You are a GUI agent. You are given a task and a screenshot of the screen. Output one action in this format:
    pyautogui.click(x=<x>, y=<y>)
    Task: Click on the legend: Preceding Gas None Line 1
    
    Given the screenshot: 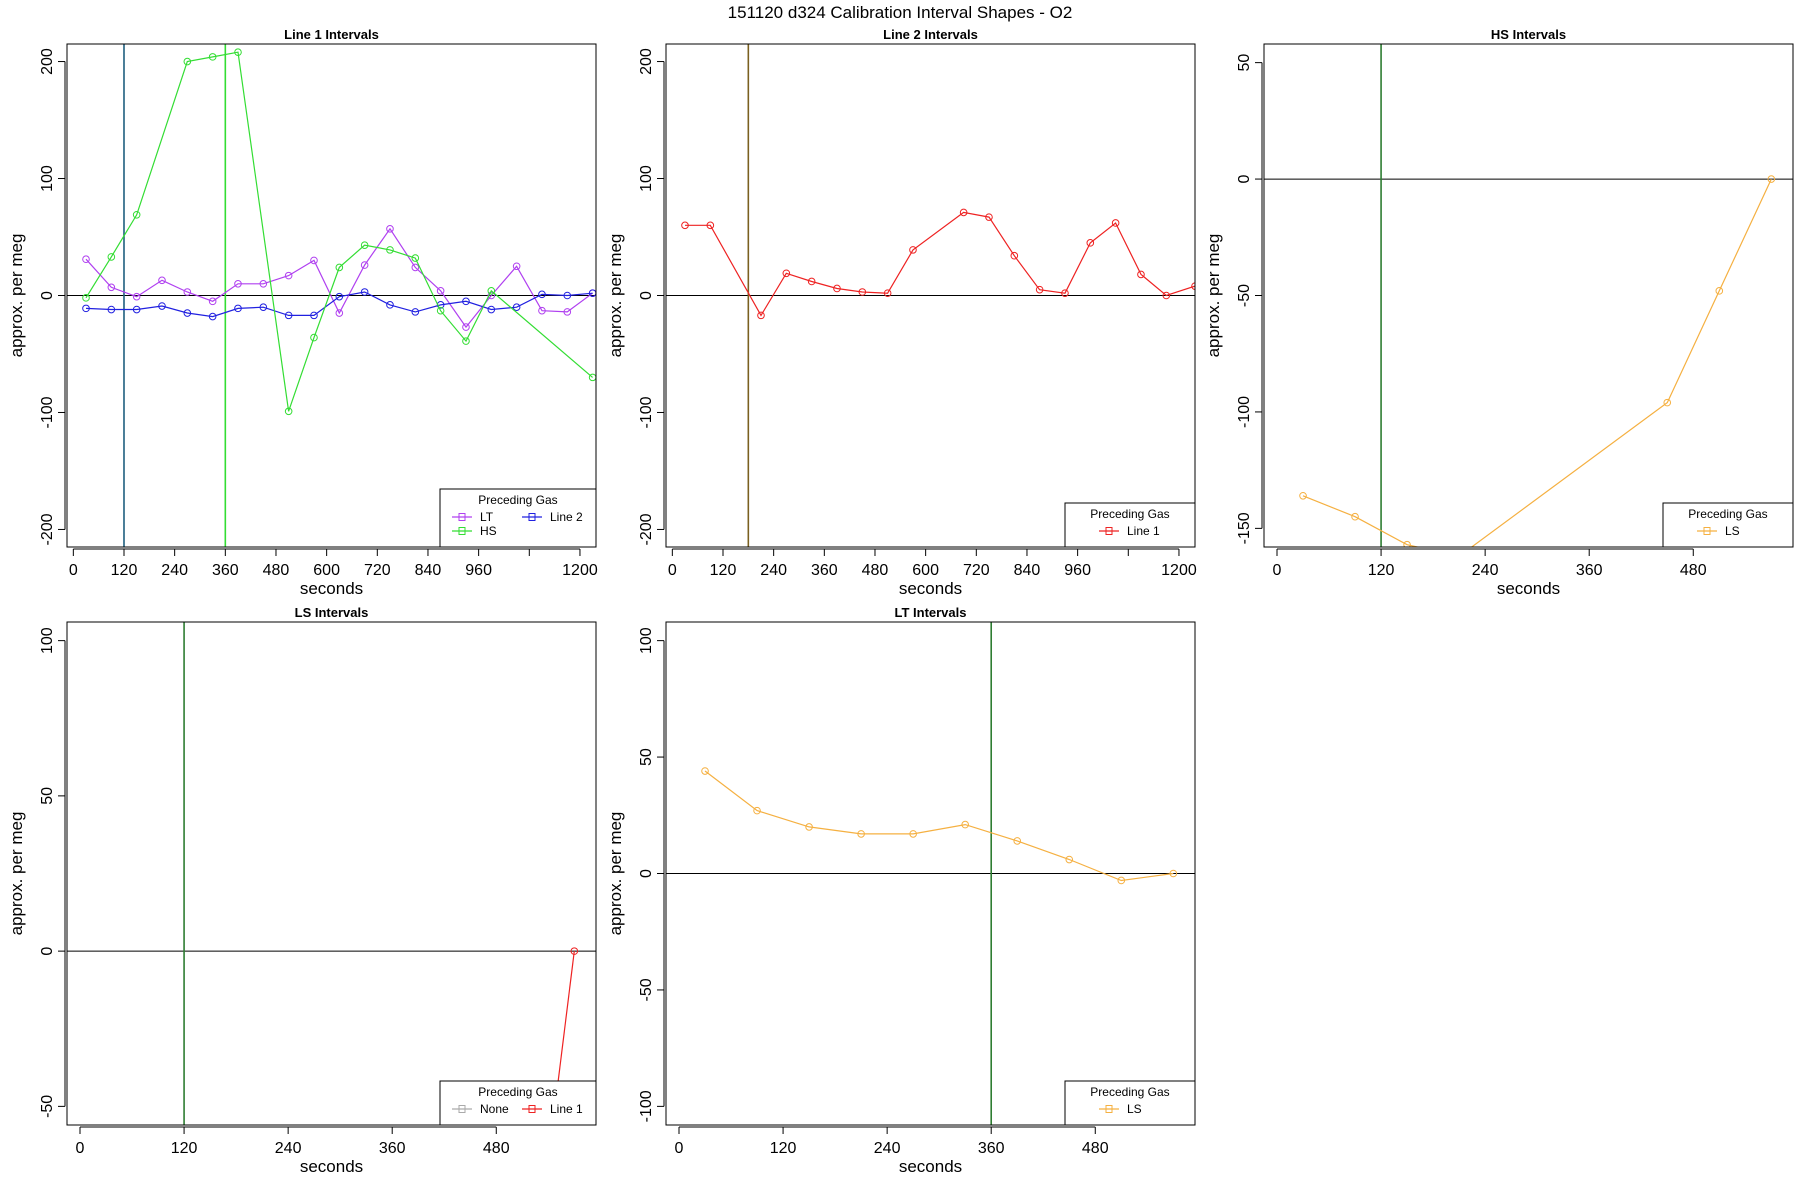 What is the action you would take?
    pyautogui.click(x=518, y=1103)
    